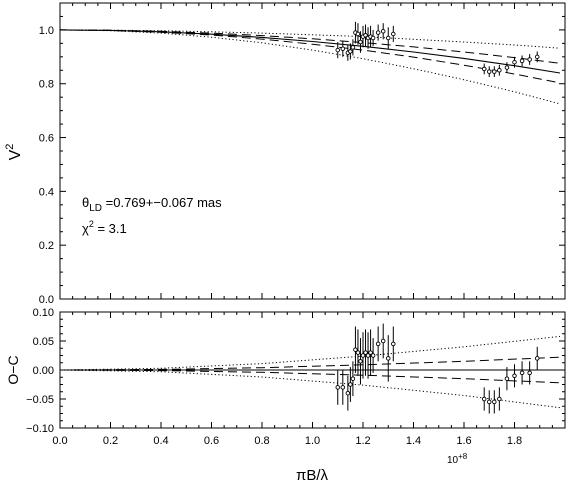 The height and width of the screenshot is (486, 566). I want to click on x-axis-multiplier: 10+8, so click(457, 459).